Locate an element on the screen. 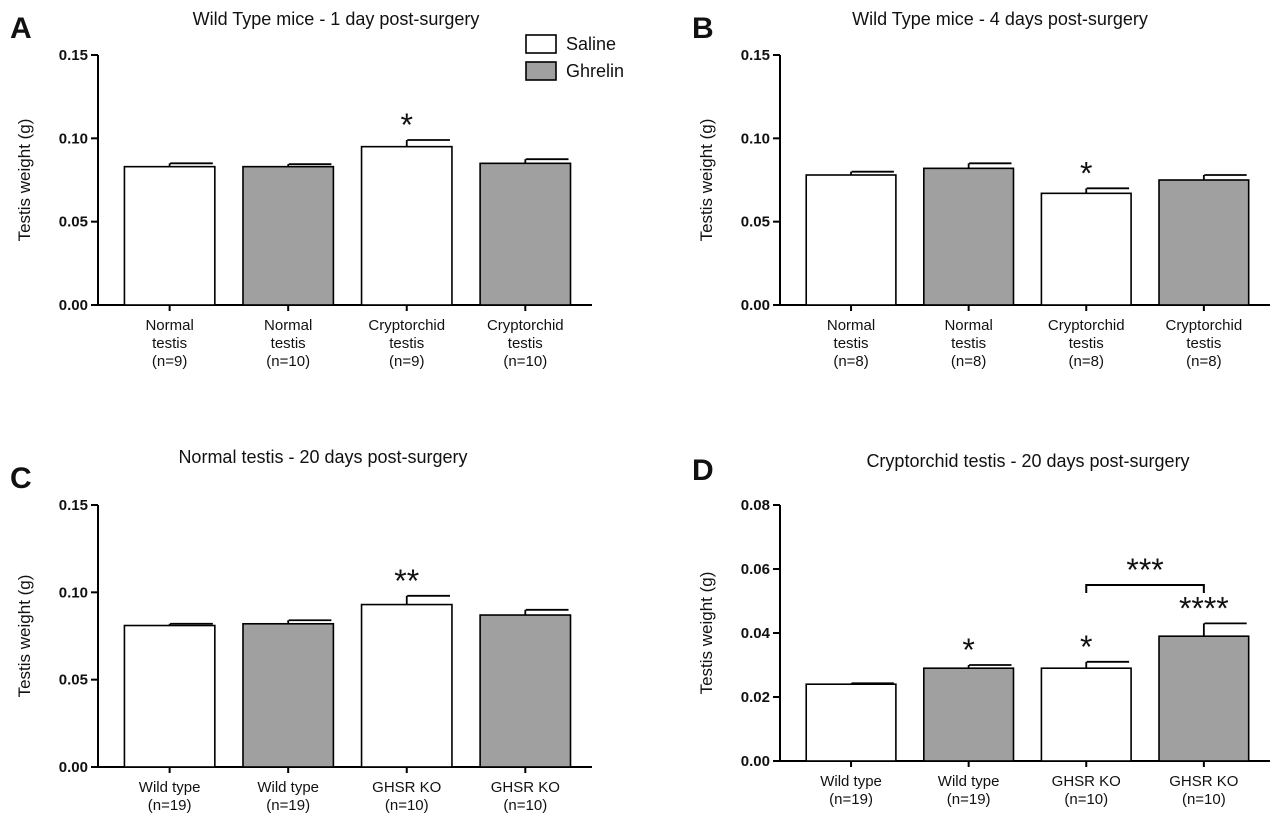 The image size is (1280, 816). comparison-bracket is located at coordinates (1145, 588).